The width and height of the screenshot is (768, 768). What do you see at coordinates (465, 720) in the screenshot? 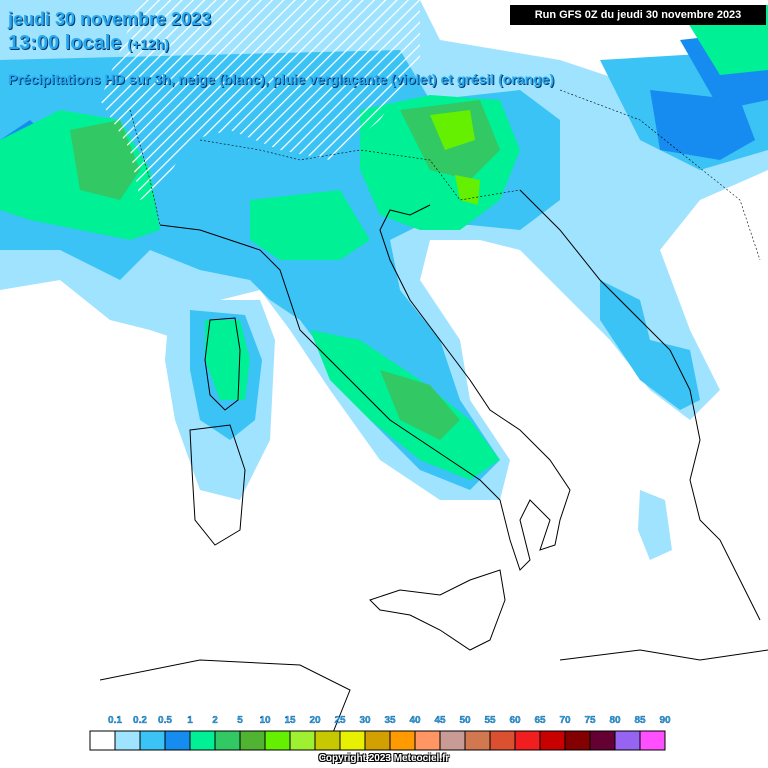
I see `legend-label: 50` at bounding box center [465, 720].